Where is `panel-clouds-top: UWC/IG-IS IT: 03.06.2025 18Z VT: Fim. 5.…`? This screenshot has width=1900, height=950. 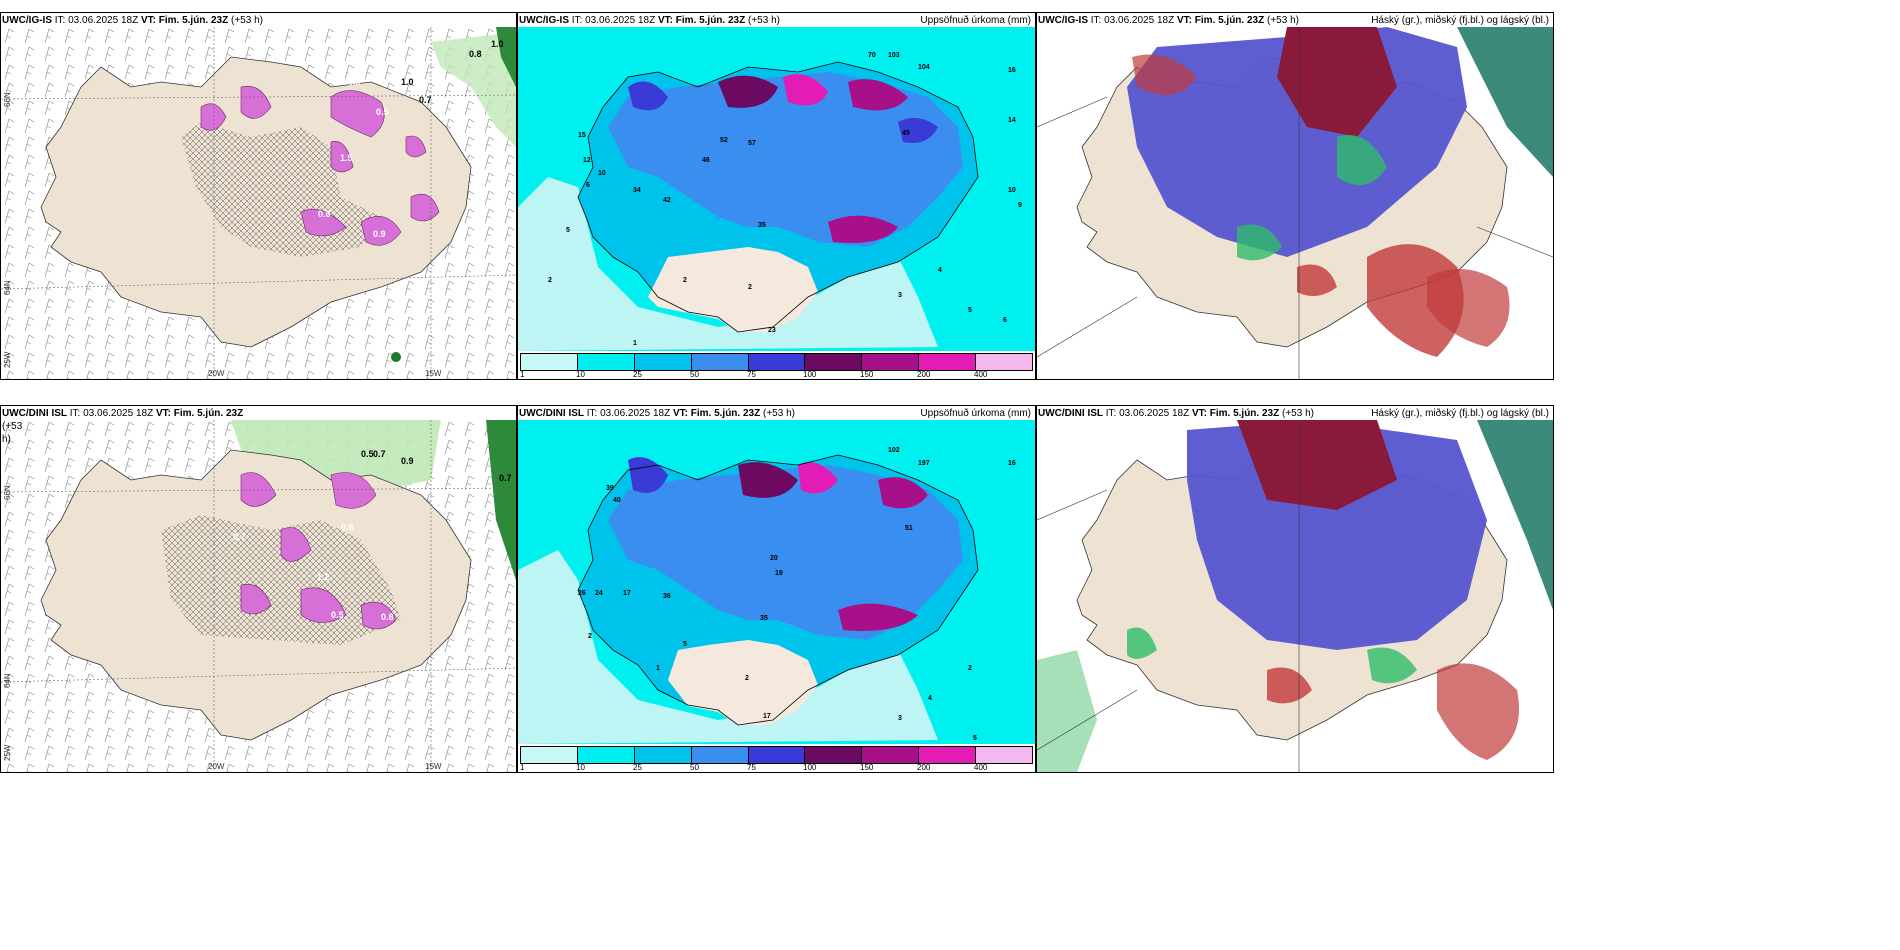 panel-clouds-top: UWC/IG-IS IT: 03.06.2025 18Z VT: Fim. 5.… is located at coordinates (1295, 196).